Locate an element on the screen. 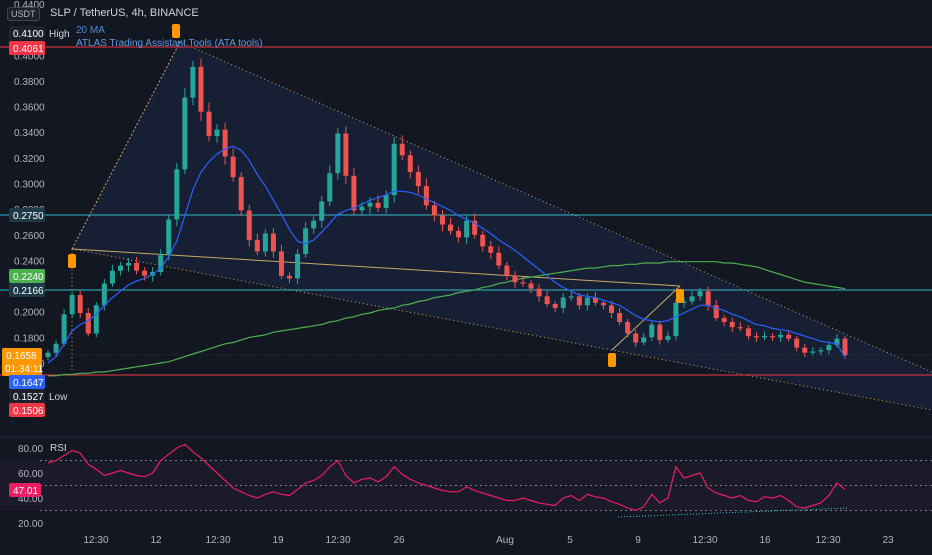 This screenshot has width=932, height=555. level-2166-tag: 0.2166 is located at coordinates (28, 291).